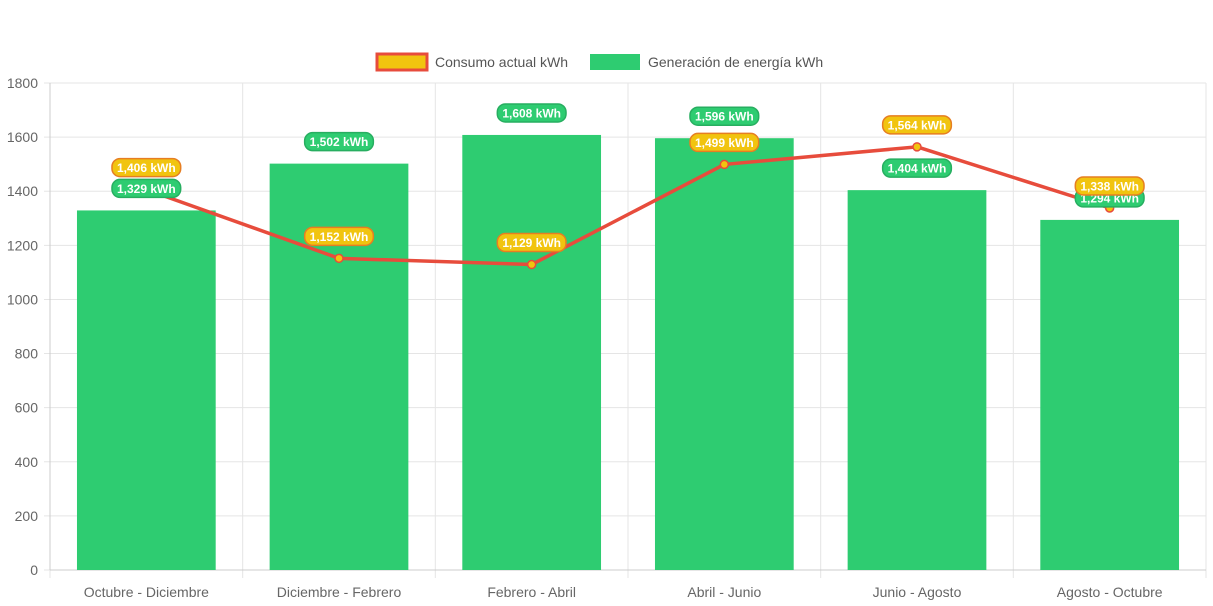 Image resolution: width=1213 pixels, height=606 pixels. What do you see at coordinates (402, 62) in the screenshot?
I see `legend-swatch-consumo` at bounding box center [402, 62].